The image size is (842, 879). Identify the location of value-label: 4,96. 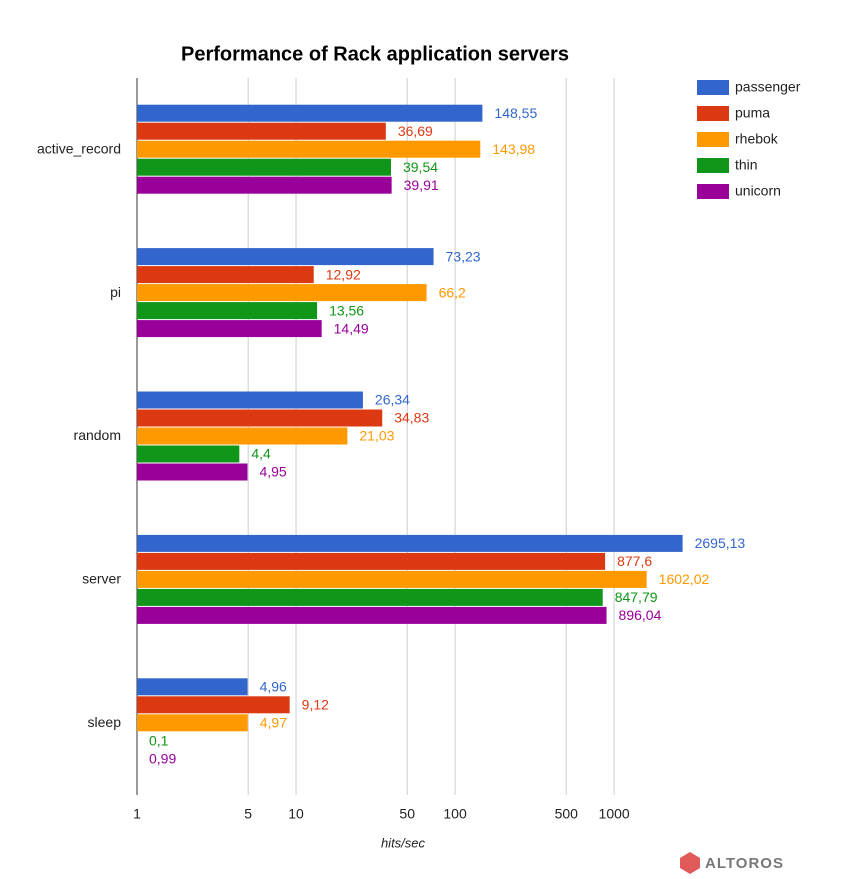
(273, 687).